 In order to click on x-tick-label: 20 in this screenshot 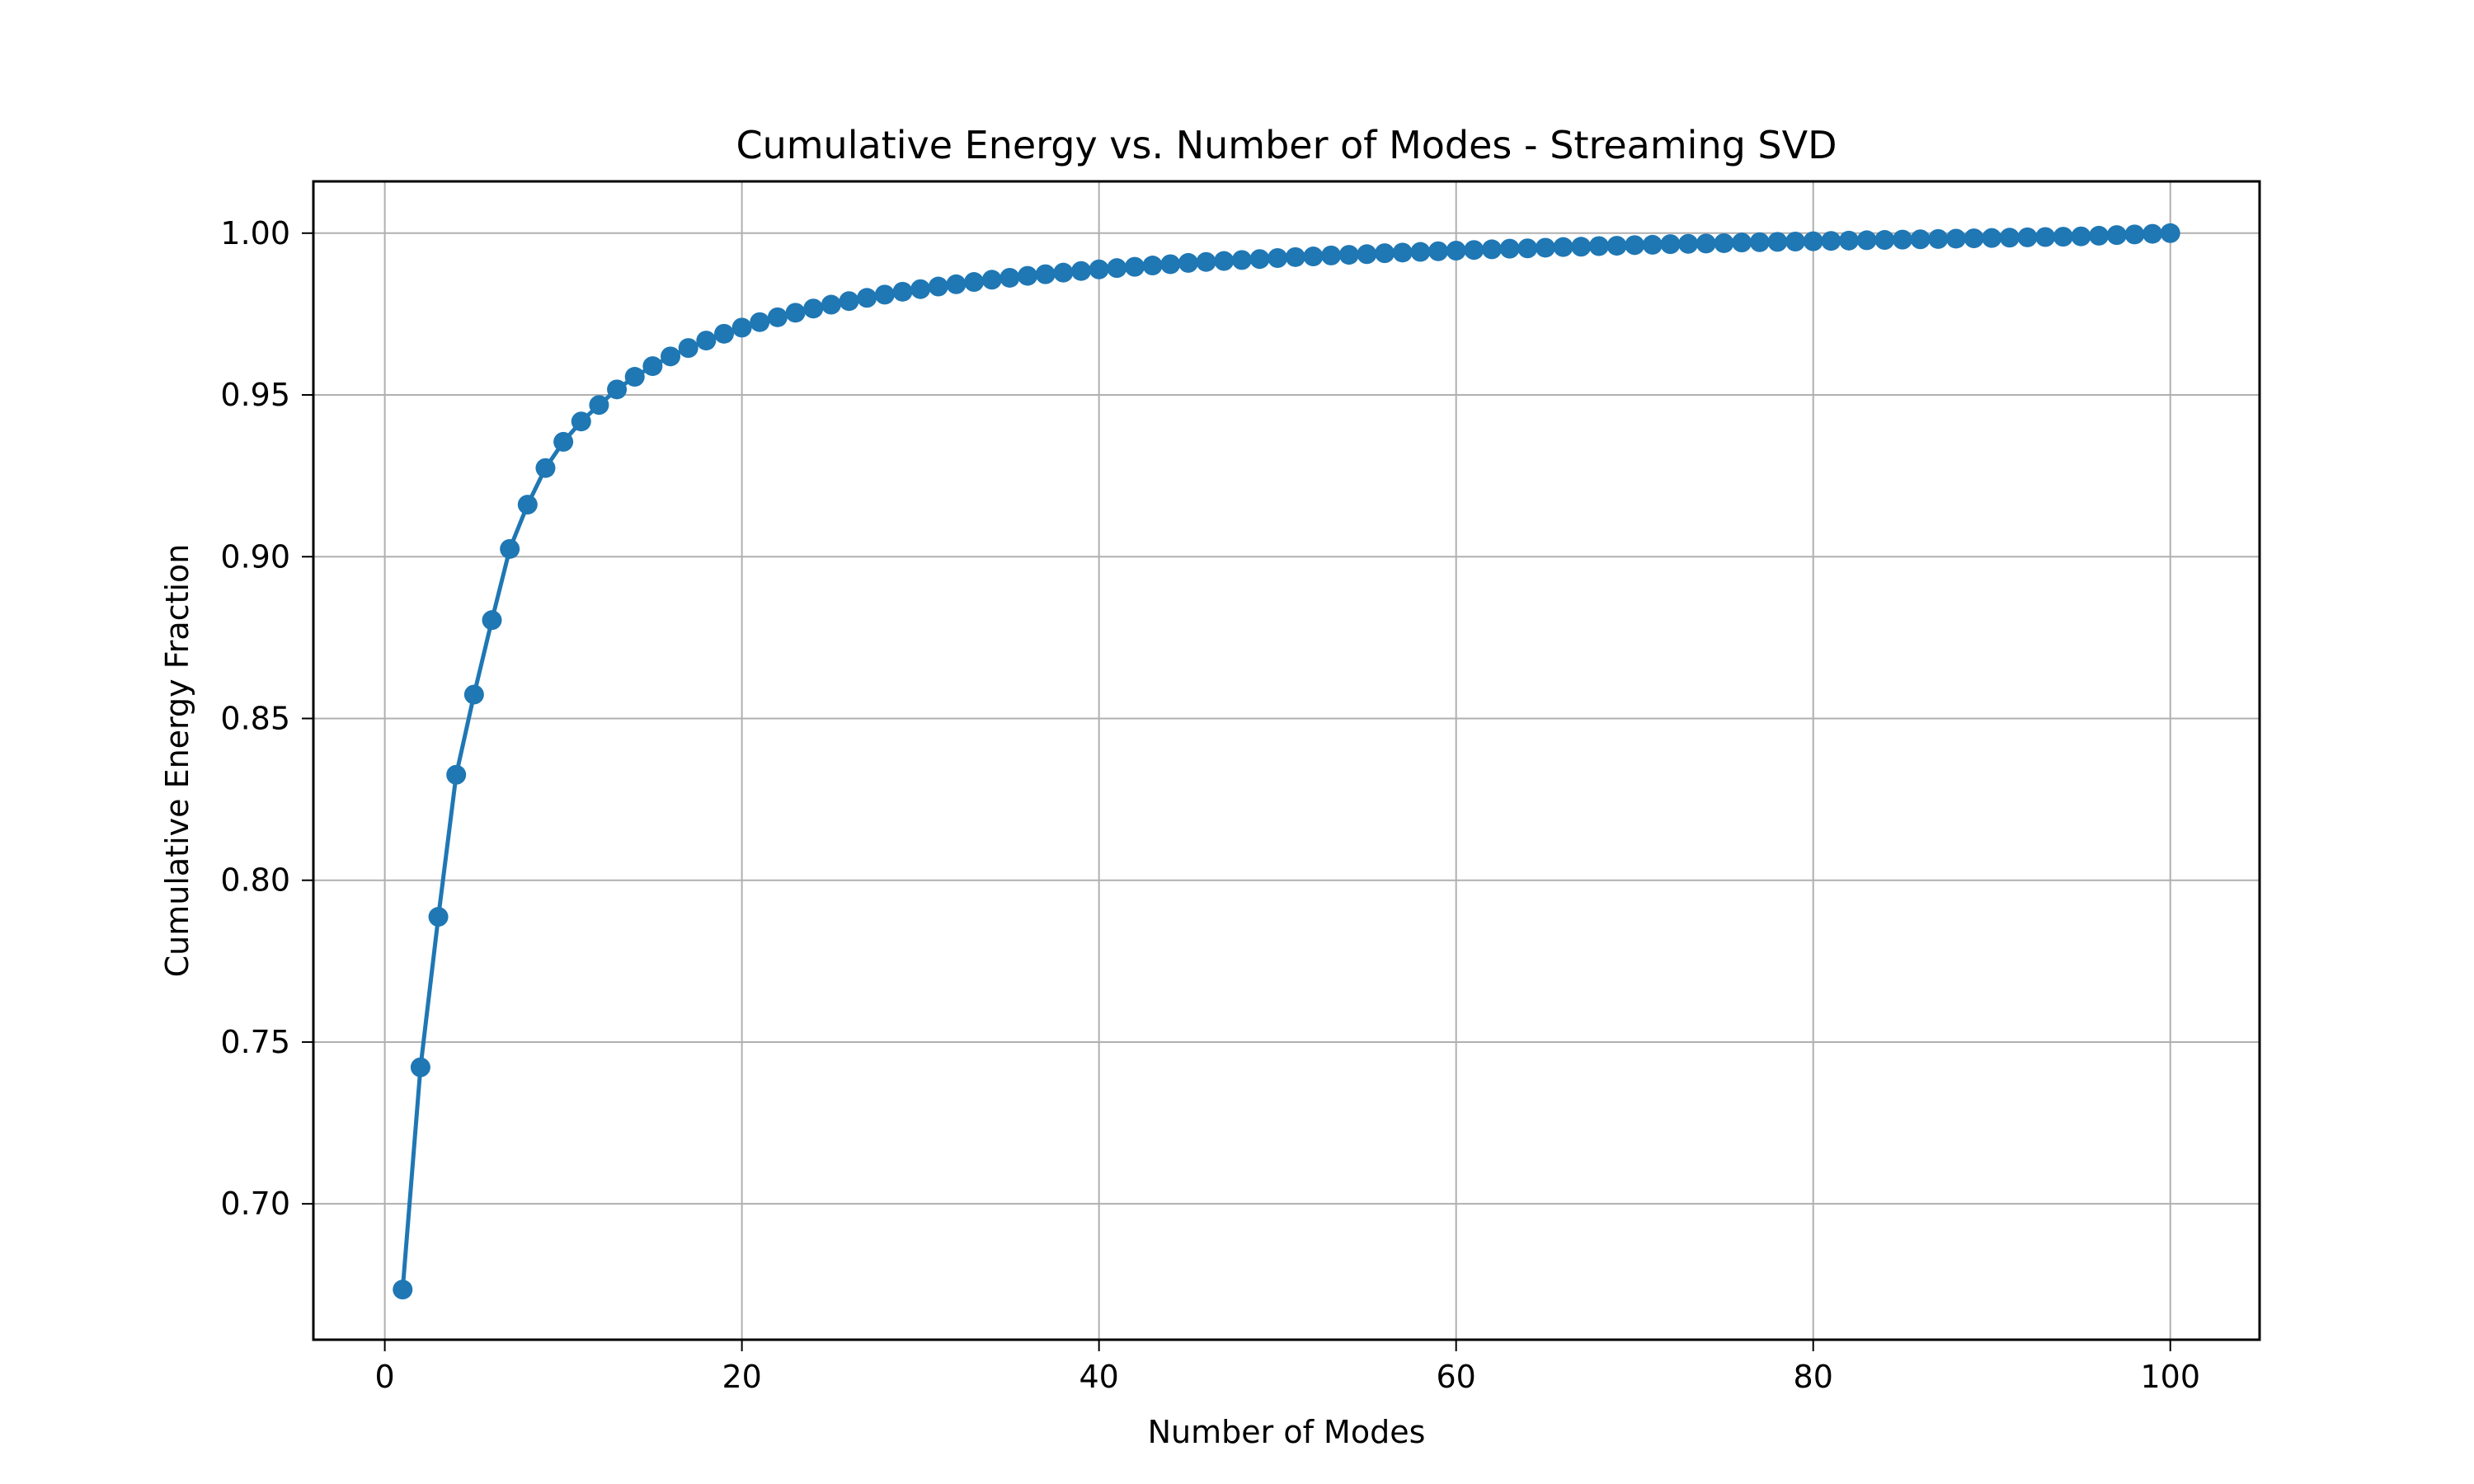, I will do `click(741, 1377)`.